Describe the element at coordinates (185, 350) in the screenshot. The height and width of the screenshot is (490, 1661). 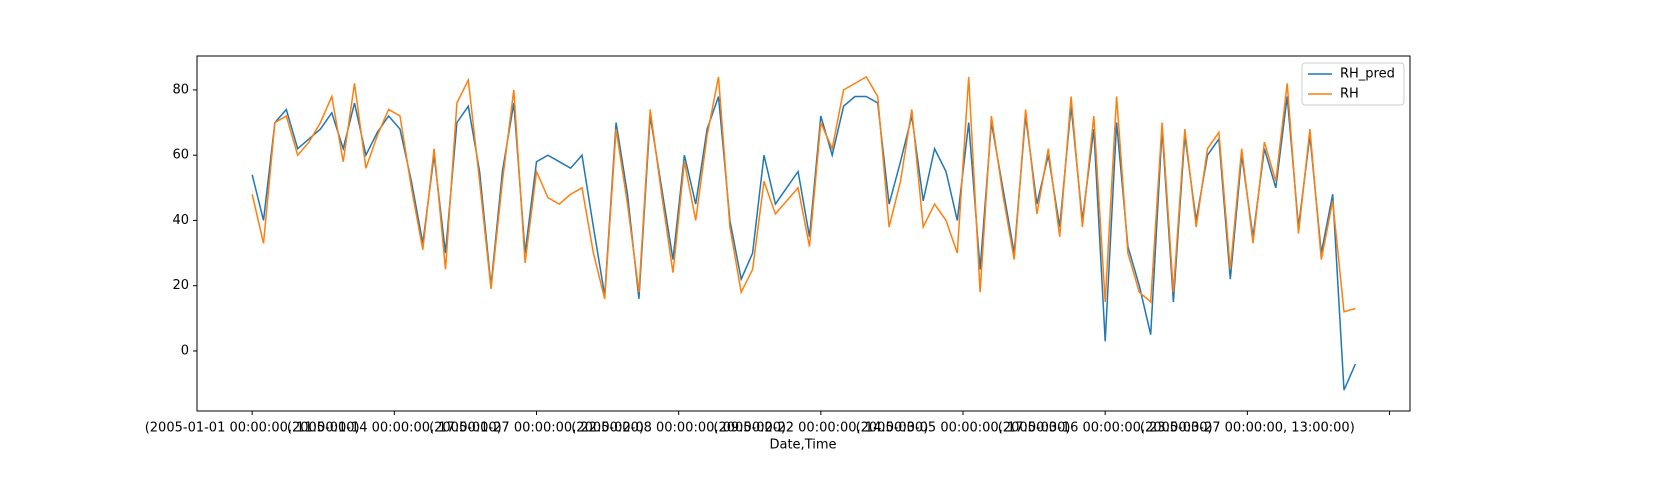
I see `y-tick-label: 0` at that location.